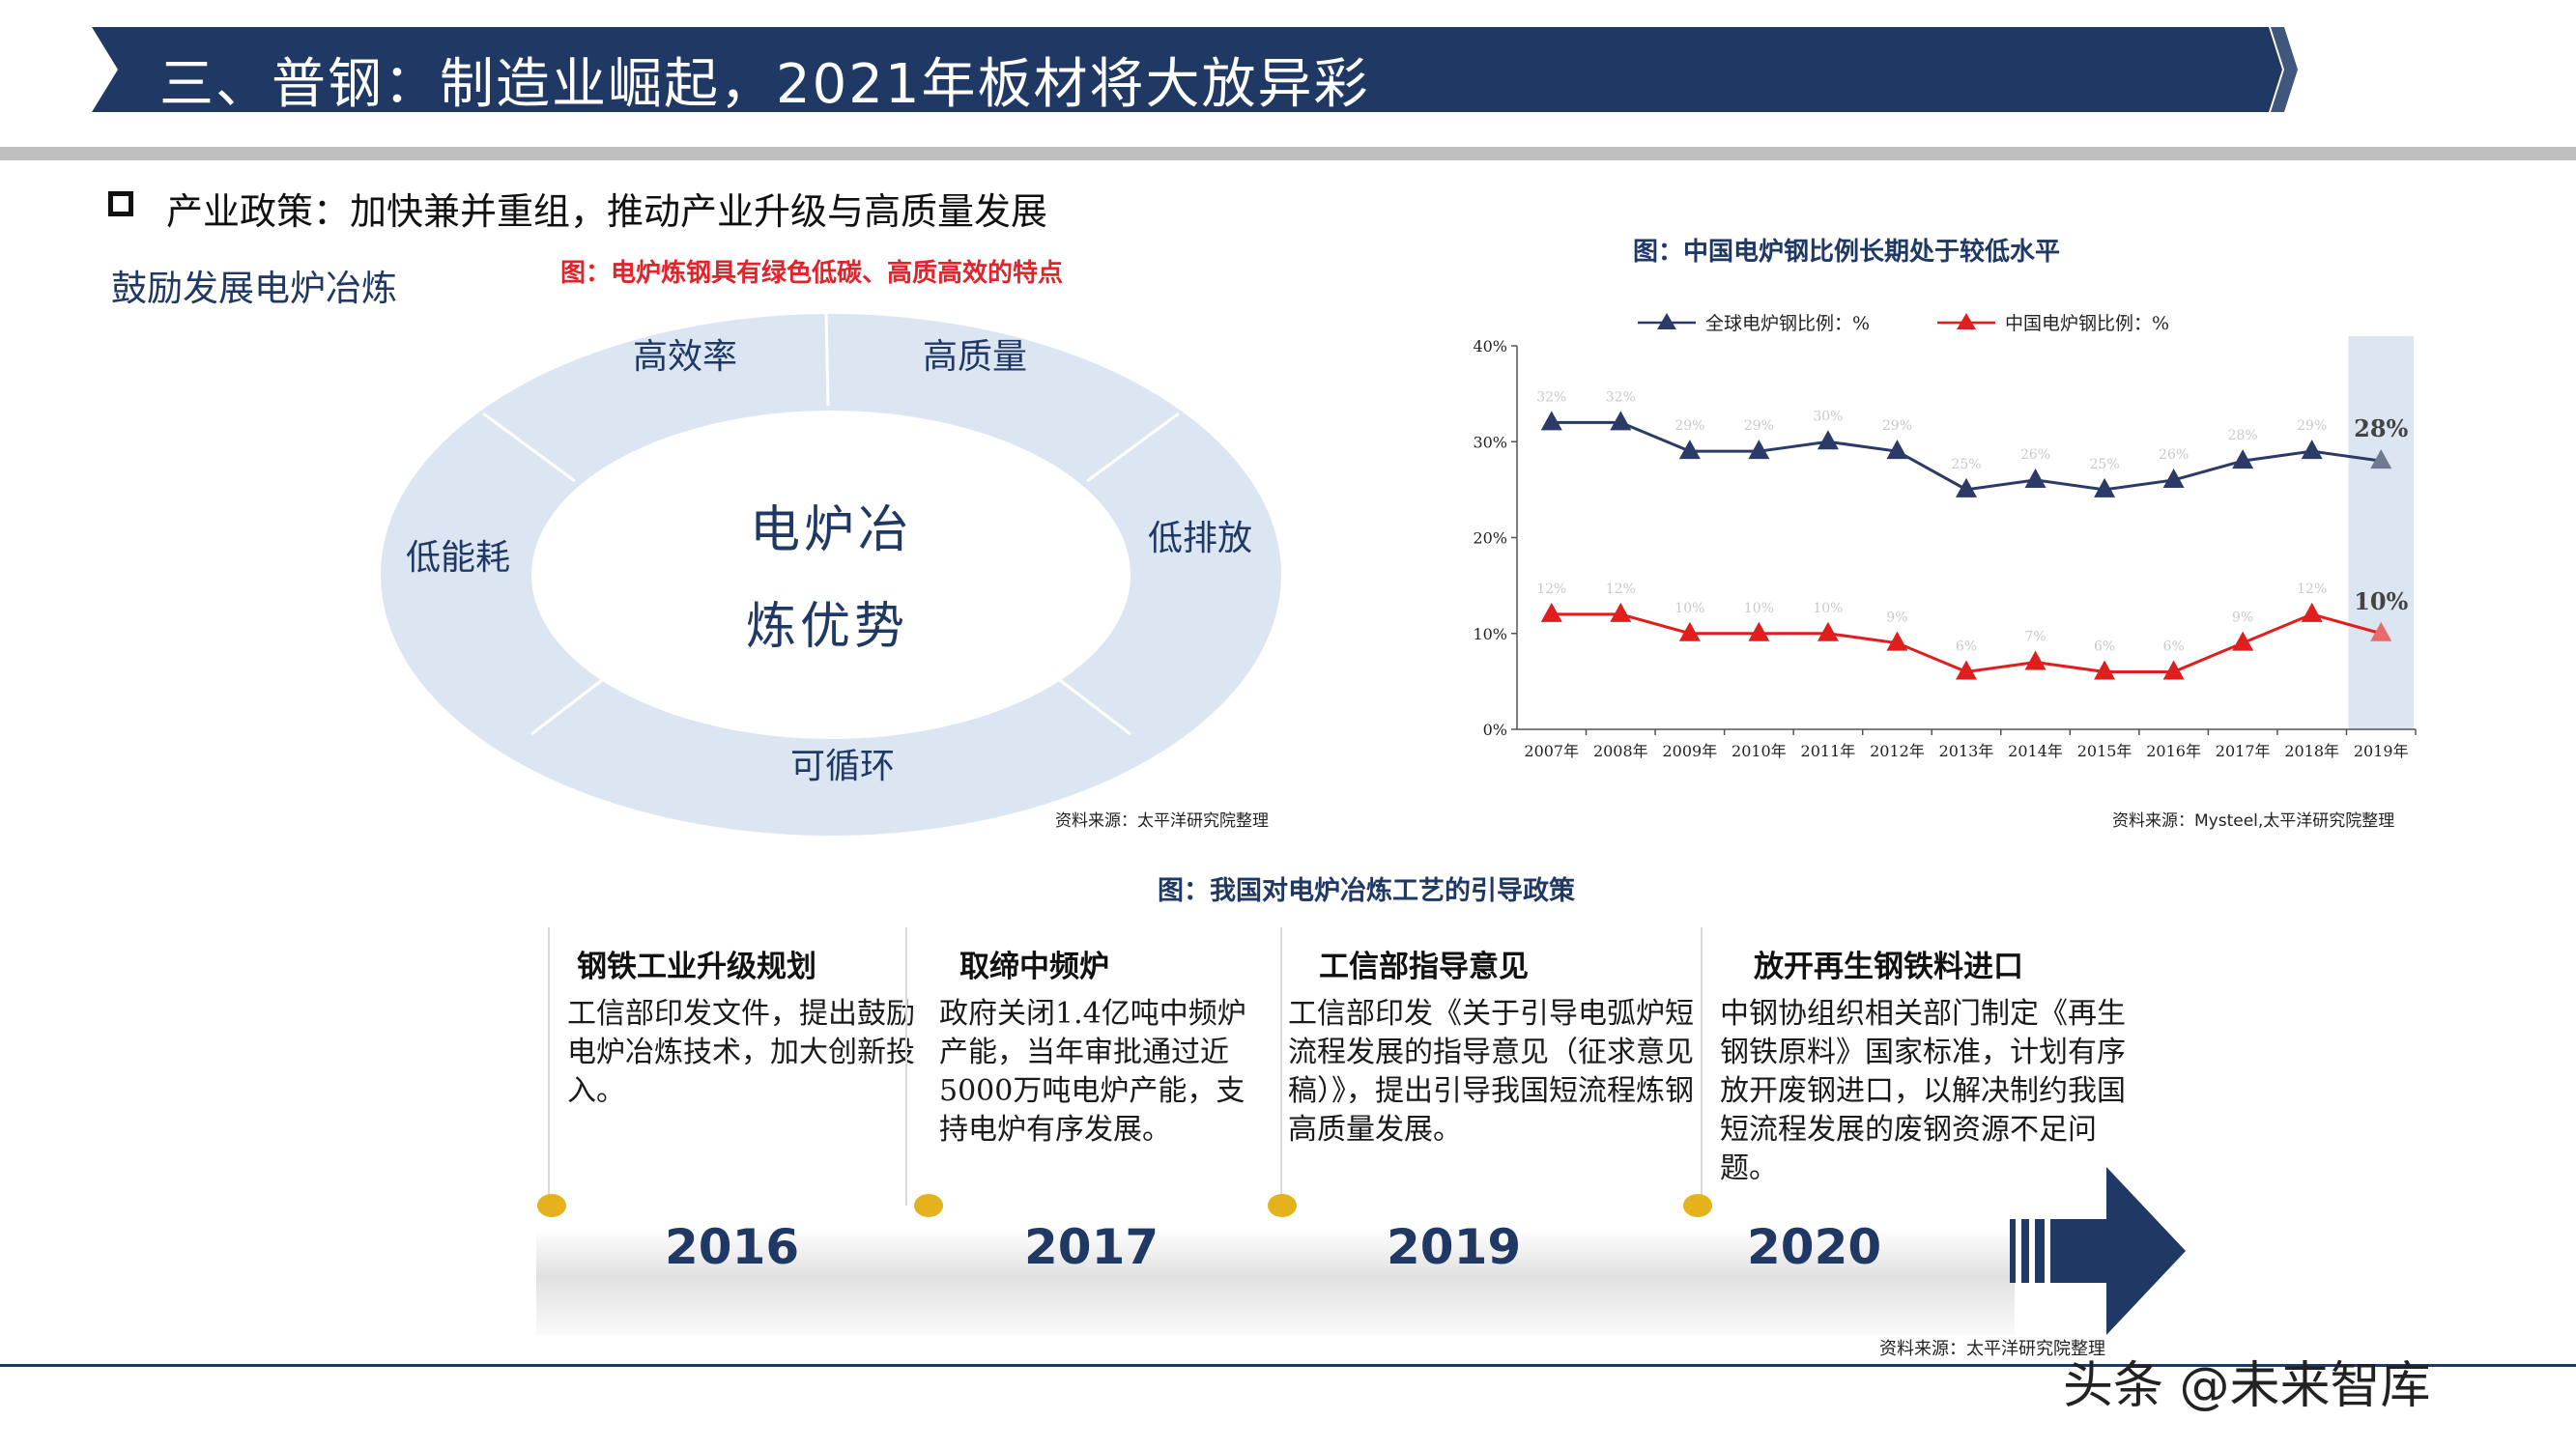  What do you see at coordinates (1788, 323) in the screenshot?
I see `legend-label: 全球电炉钢比例：%` at bounding box center [1788, 323].